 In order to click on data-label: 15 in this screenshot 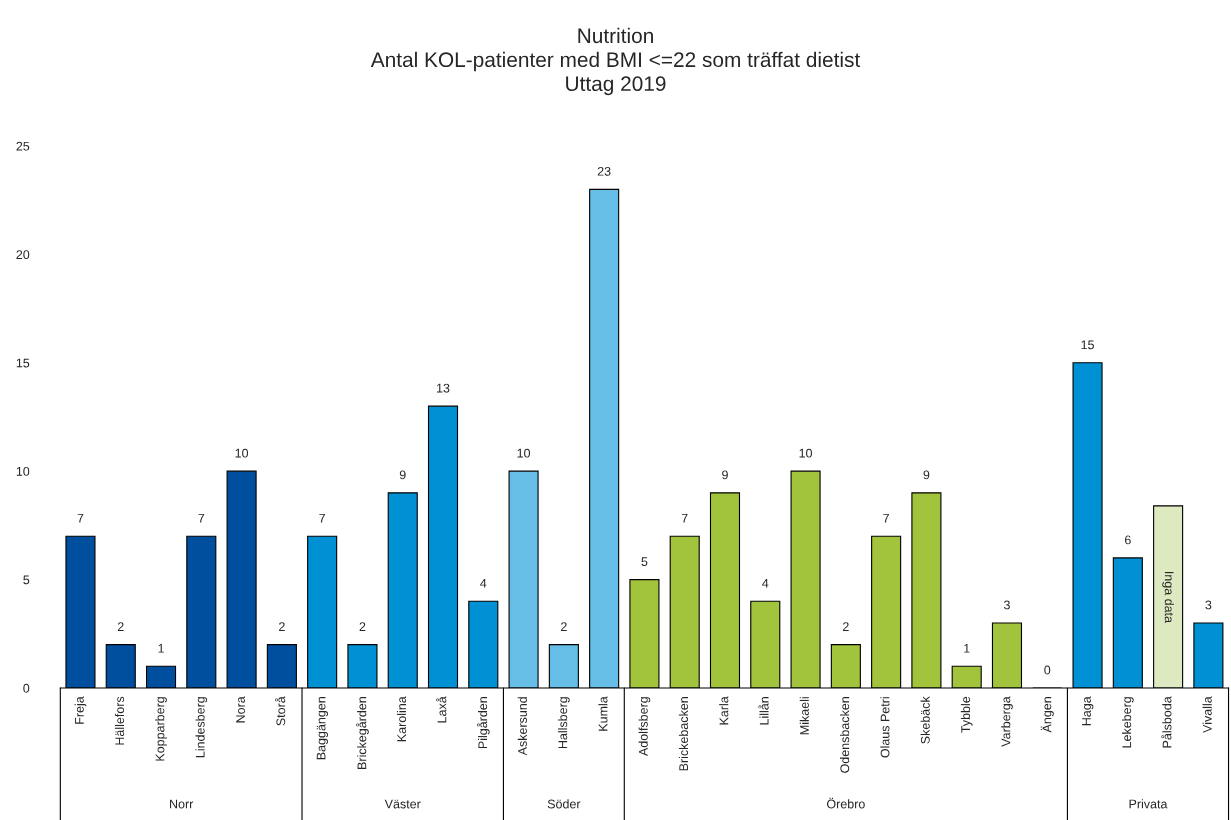, I will do `click(1087, 345)`.